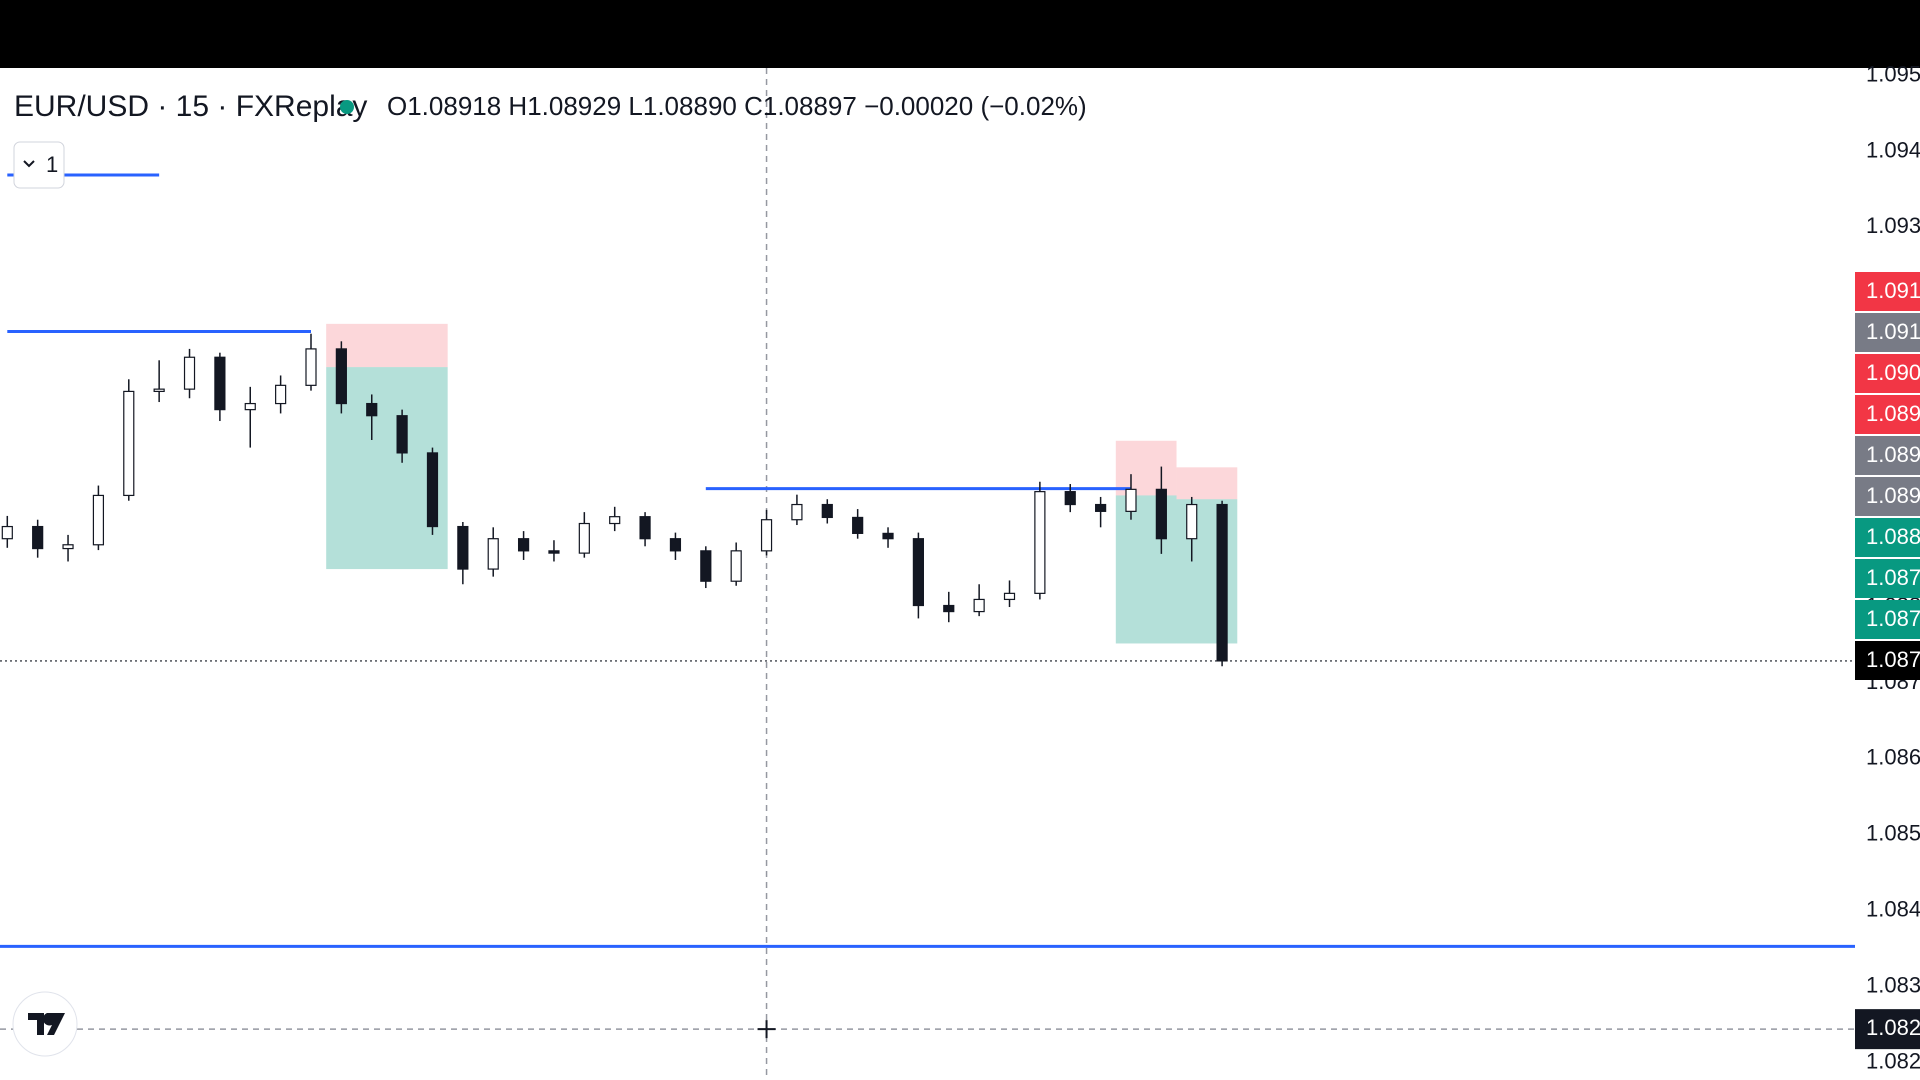 This screenshot has width=1920, height=1080. I want to click on price-label: 1.0888, so click(1893, 536).